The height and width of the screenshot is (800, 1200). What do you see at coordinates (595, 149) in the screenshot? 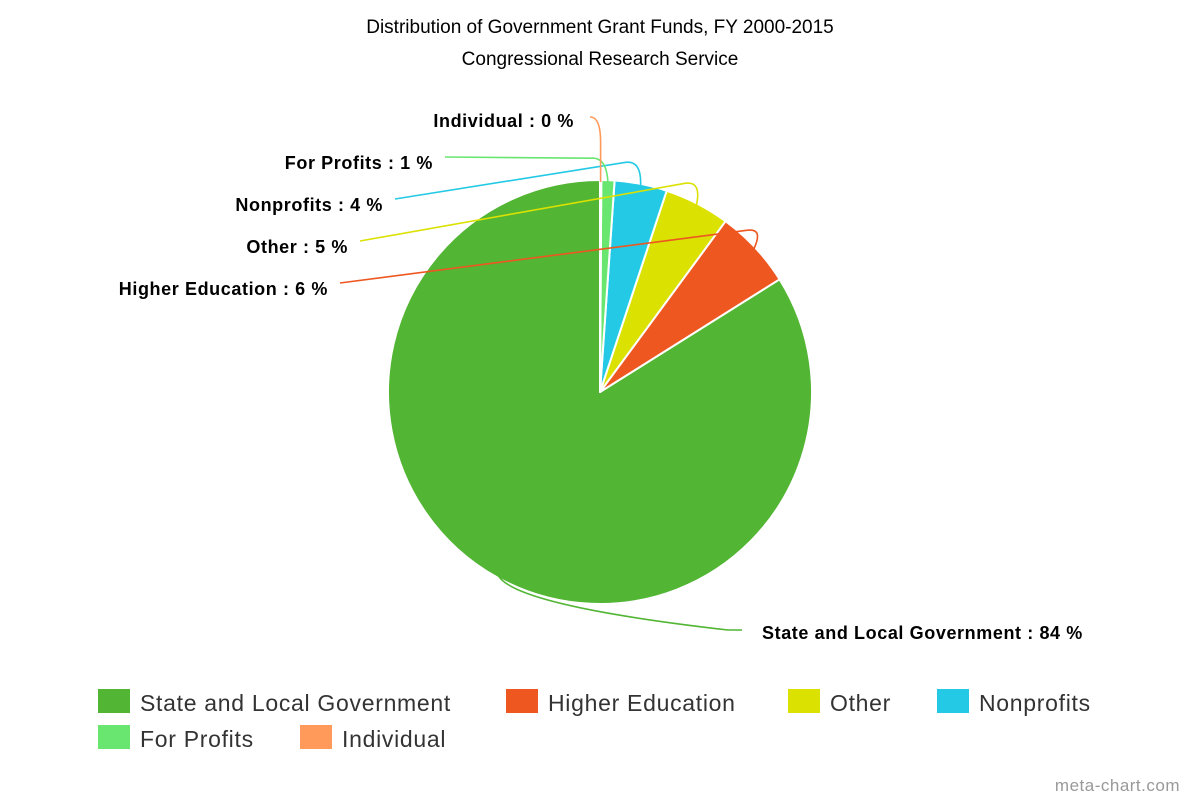
I see `leader-line-individual` at bounding box center [595, 149].